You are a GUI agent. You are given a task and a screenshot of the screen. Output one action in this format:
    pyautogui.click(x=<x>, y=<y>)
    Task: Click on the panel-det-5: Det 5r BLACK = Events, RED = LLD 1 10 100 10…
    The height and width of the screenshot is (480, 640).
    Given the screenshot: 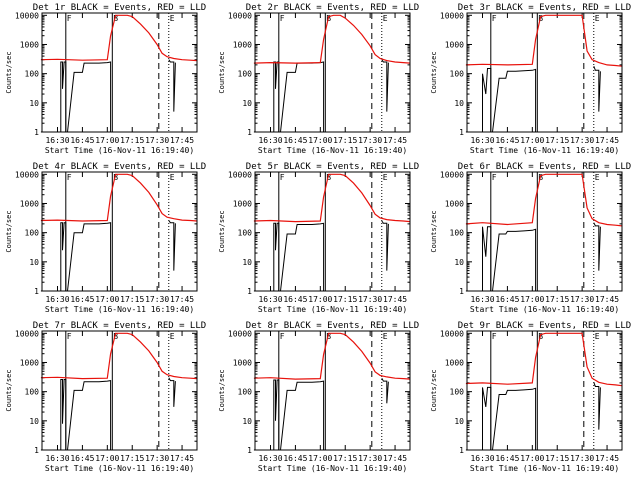 What is the action you would take?
    pyautogui.click(x=318, y=238)
    